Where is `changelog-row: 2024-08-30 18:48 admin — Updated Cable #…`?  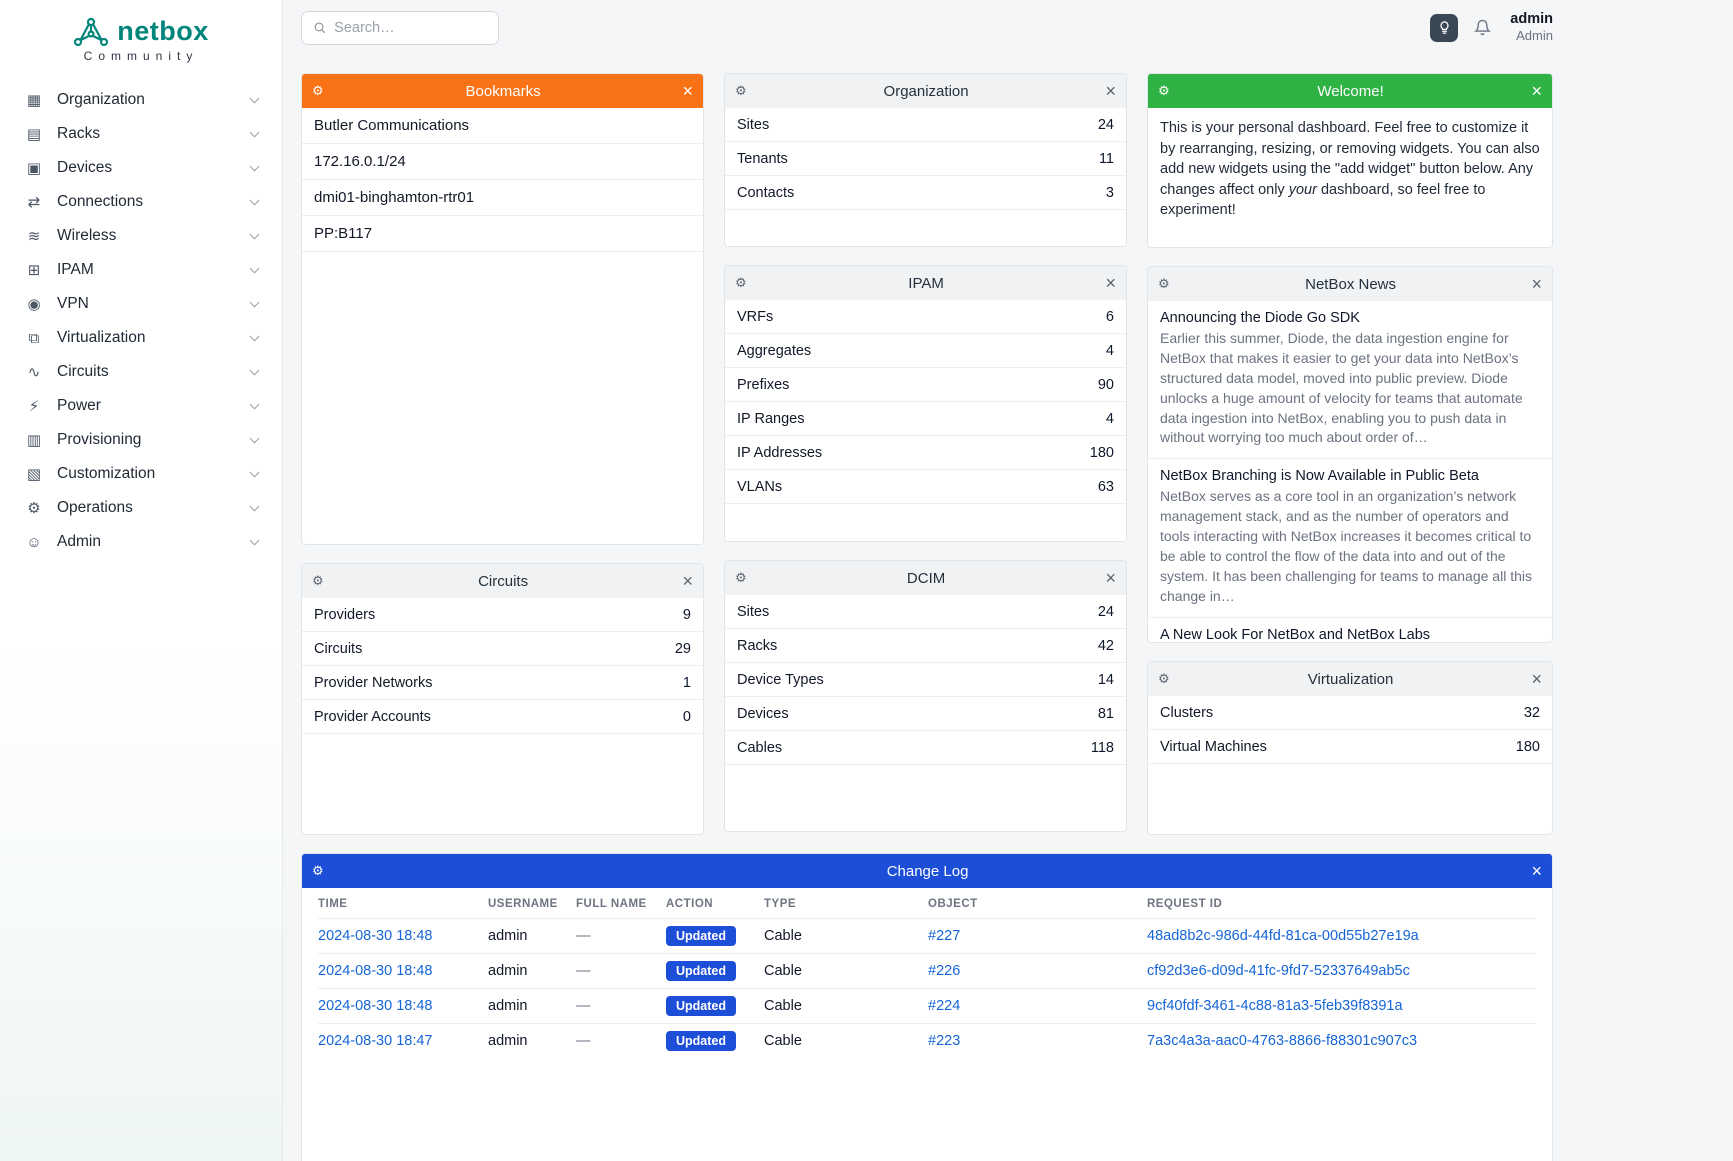 changelog-row: 2024-08-30 18:48 admin — Updated Cable #… is located at coordinates (927, 970).